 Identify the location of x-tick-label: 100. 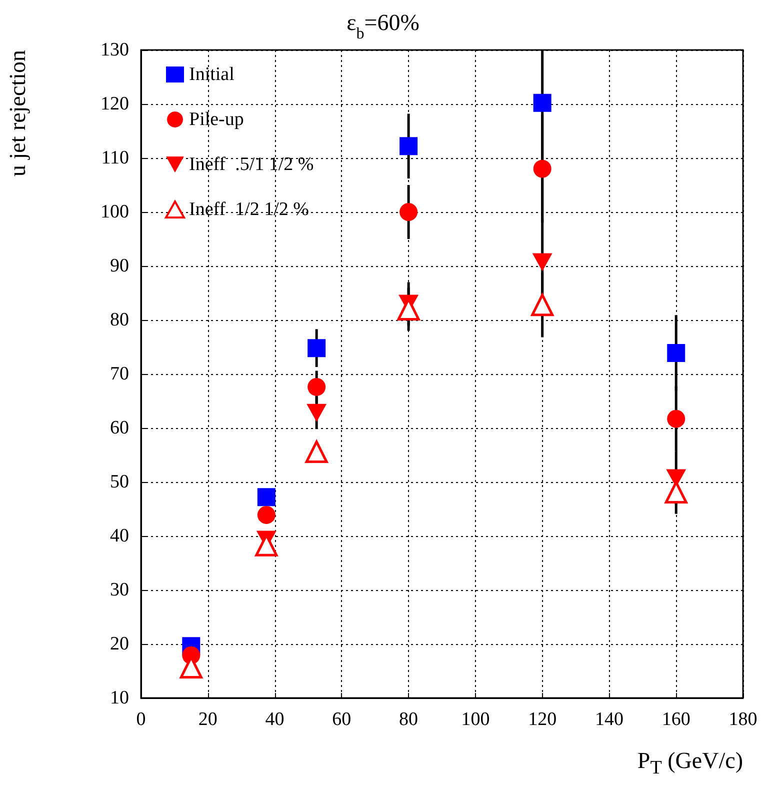
(475, 719).